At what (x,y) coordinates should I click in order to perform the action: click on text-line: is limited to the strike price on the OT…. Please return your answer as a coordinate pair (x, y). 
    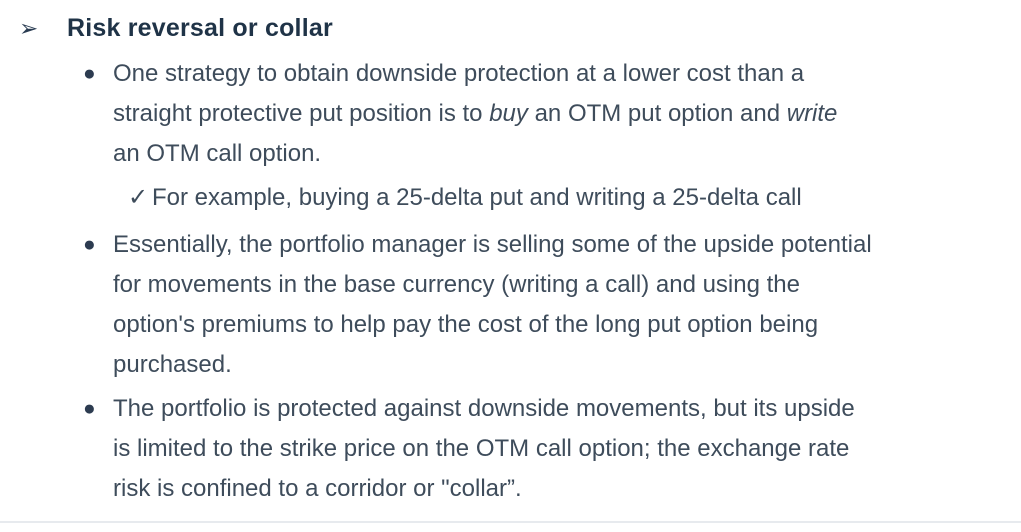
    Looking at the image, I should click on (481, 448).